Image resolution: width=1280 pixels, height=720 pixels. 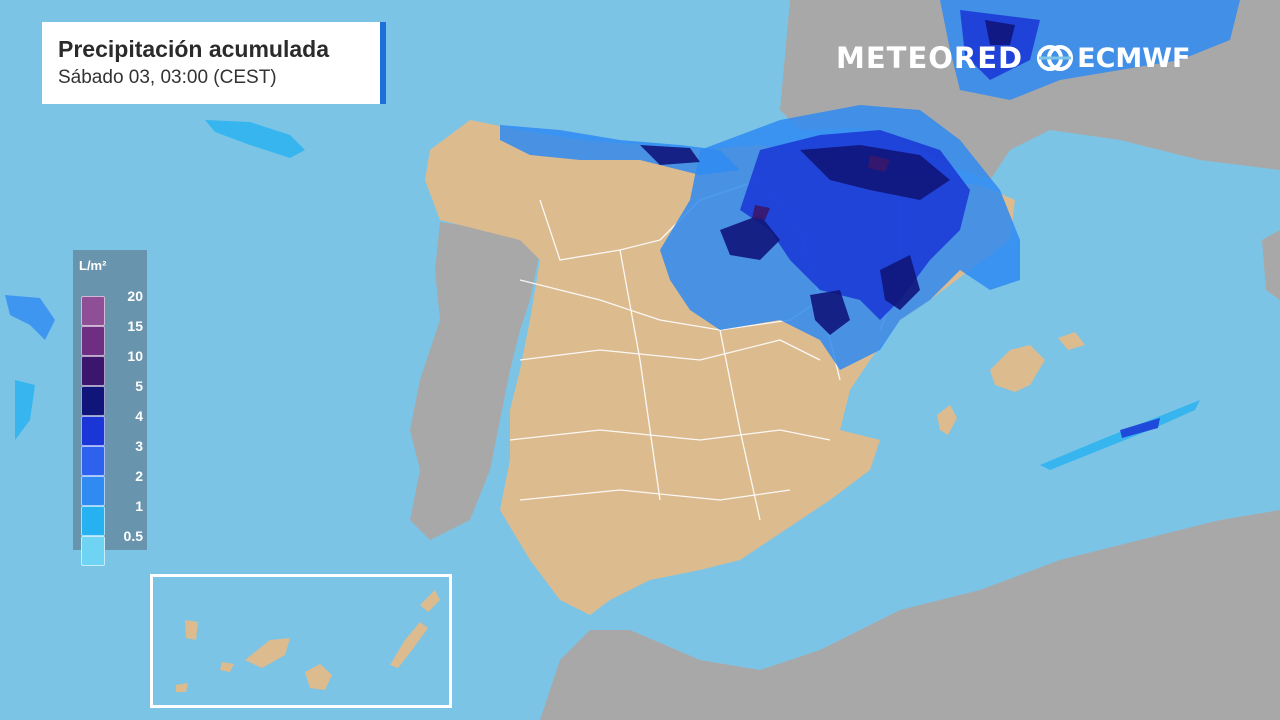 I want to click on legend-value: 20, so click(x=135, y=296).